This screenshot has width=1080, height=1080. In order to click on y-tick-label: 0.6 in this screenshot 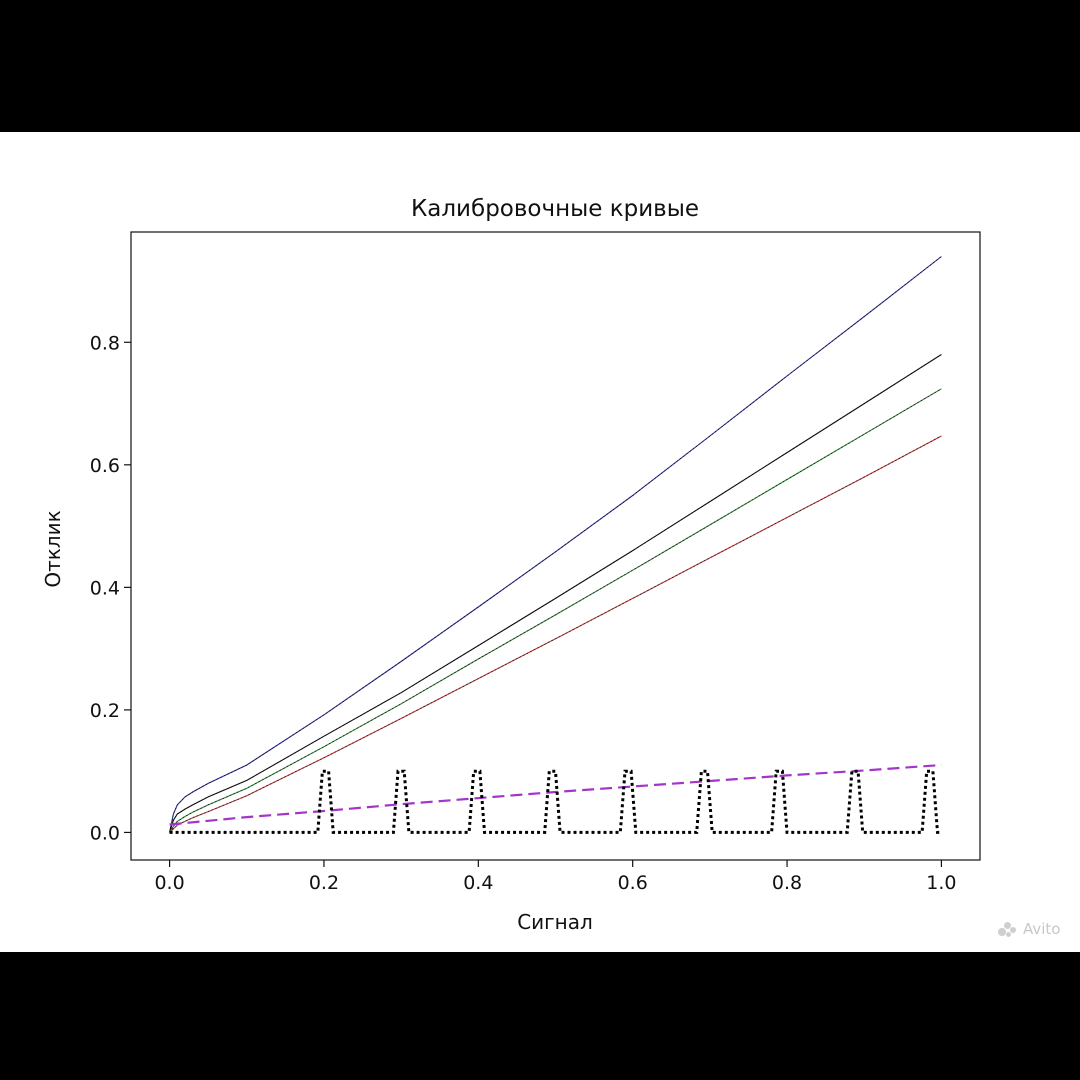, I will do `click(105, 466)`.